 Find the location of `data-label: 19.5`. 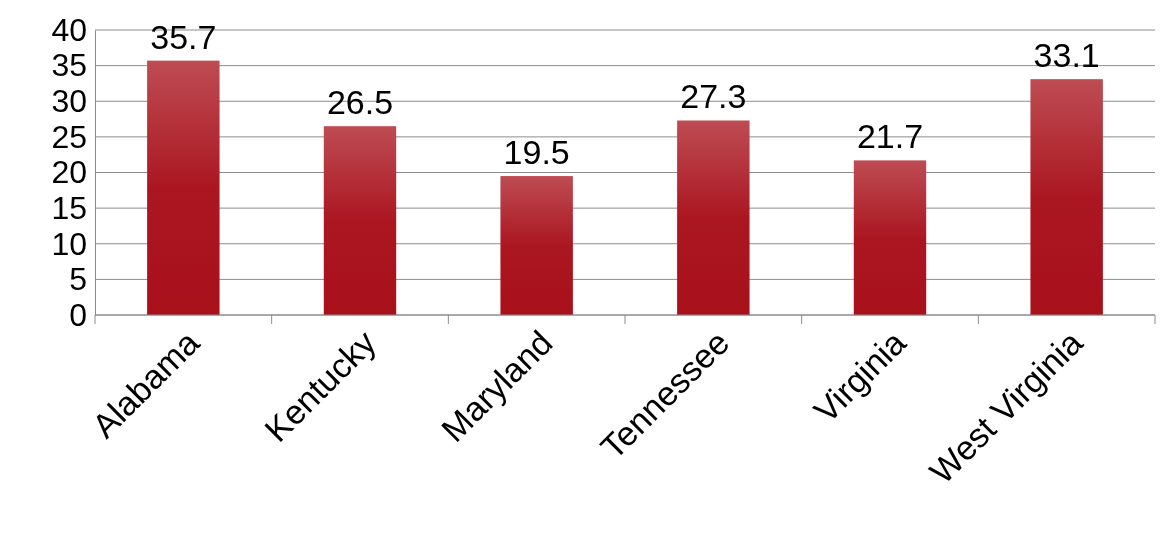

data-label: 19.5 is located at coordinates (536, 152).